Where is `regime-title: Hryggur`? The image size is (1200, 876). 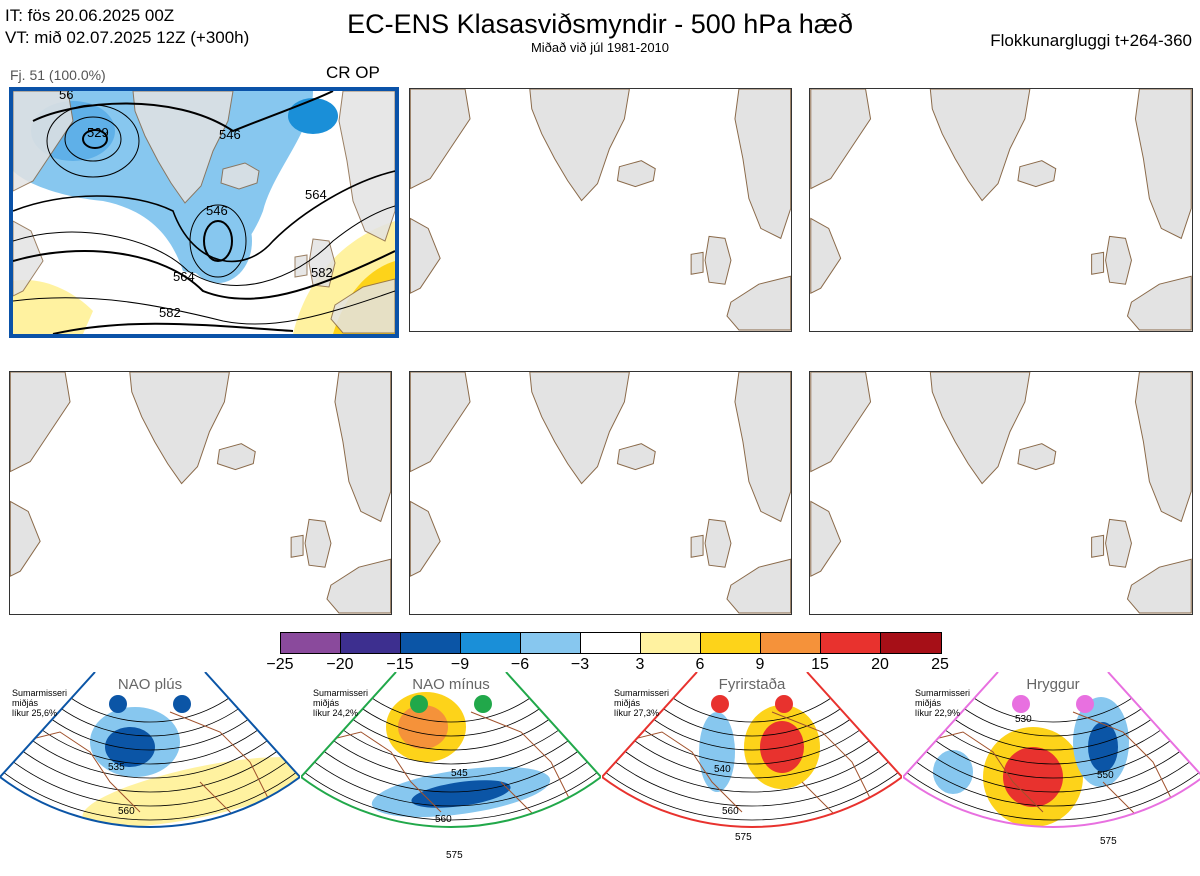
regime-title: Hryggur is located at coordinates (1053, 684).